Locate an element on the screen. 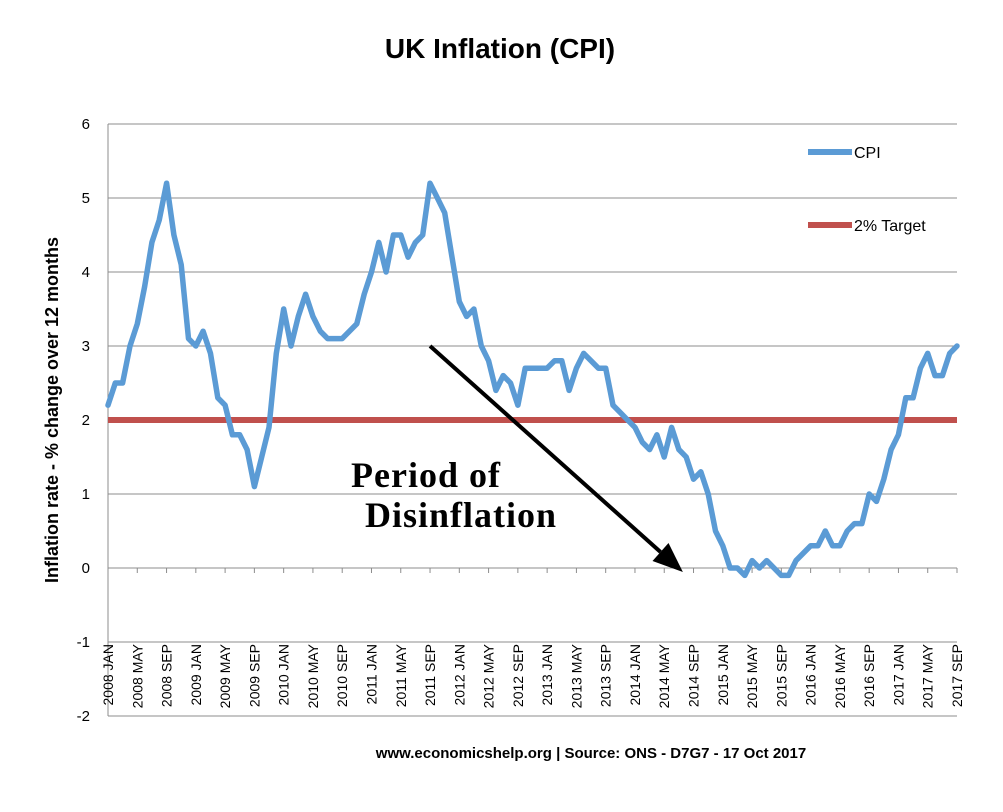  y-tick-label: -1 is located at coordinates (83, 642).